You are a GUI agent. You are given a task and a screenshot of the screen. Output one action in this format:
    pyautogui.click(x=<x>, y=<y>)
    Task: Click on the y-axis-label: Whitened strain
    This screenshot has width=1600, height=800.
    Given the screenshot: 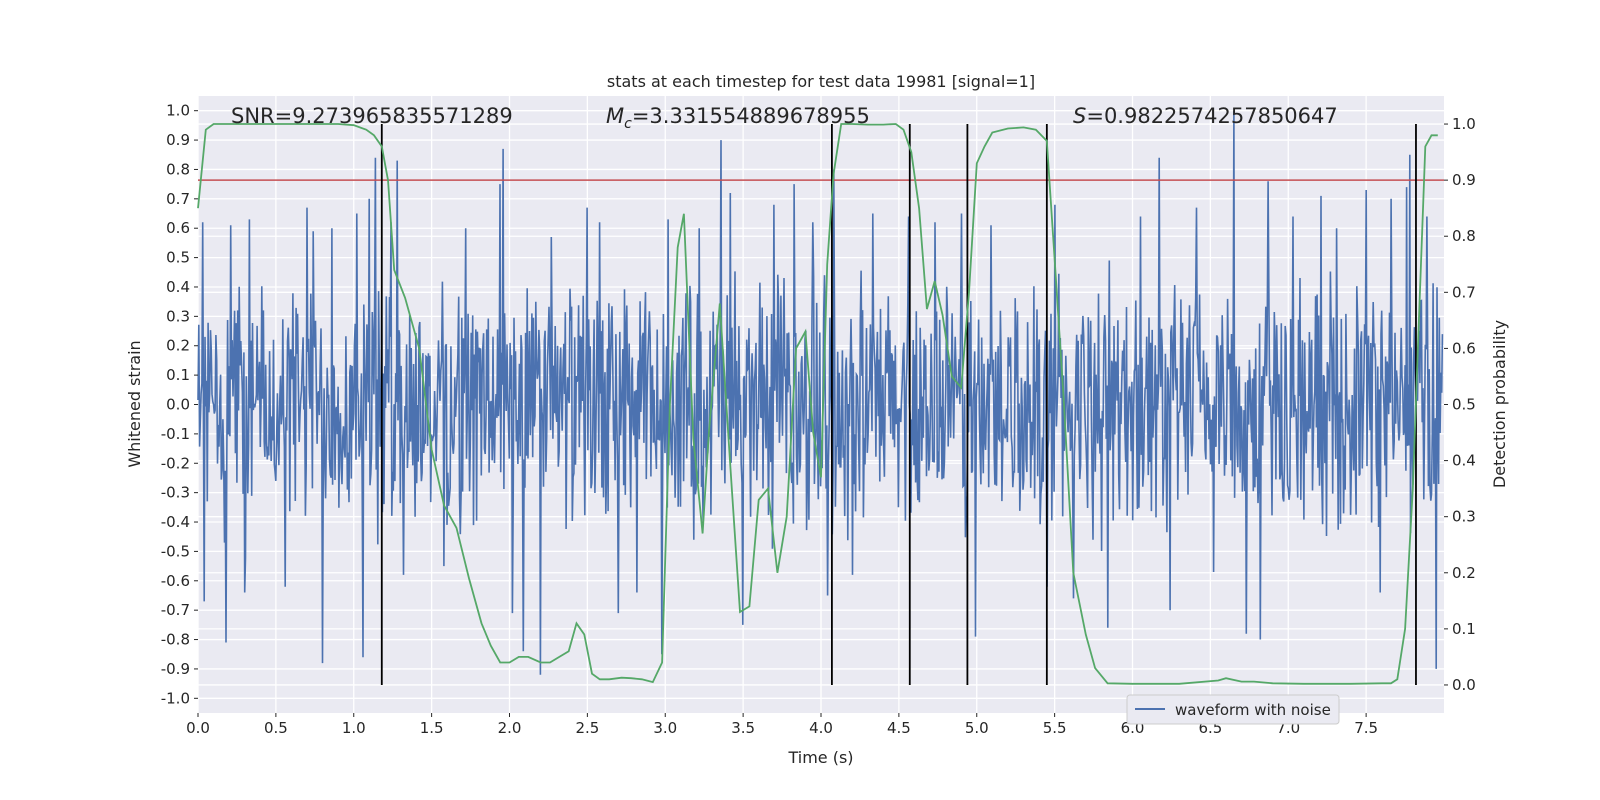 What is the action you would take?
    pyautogui.click(x=134, y=403)
    